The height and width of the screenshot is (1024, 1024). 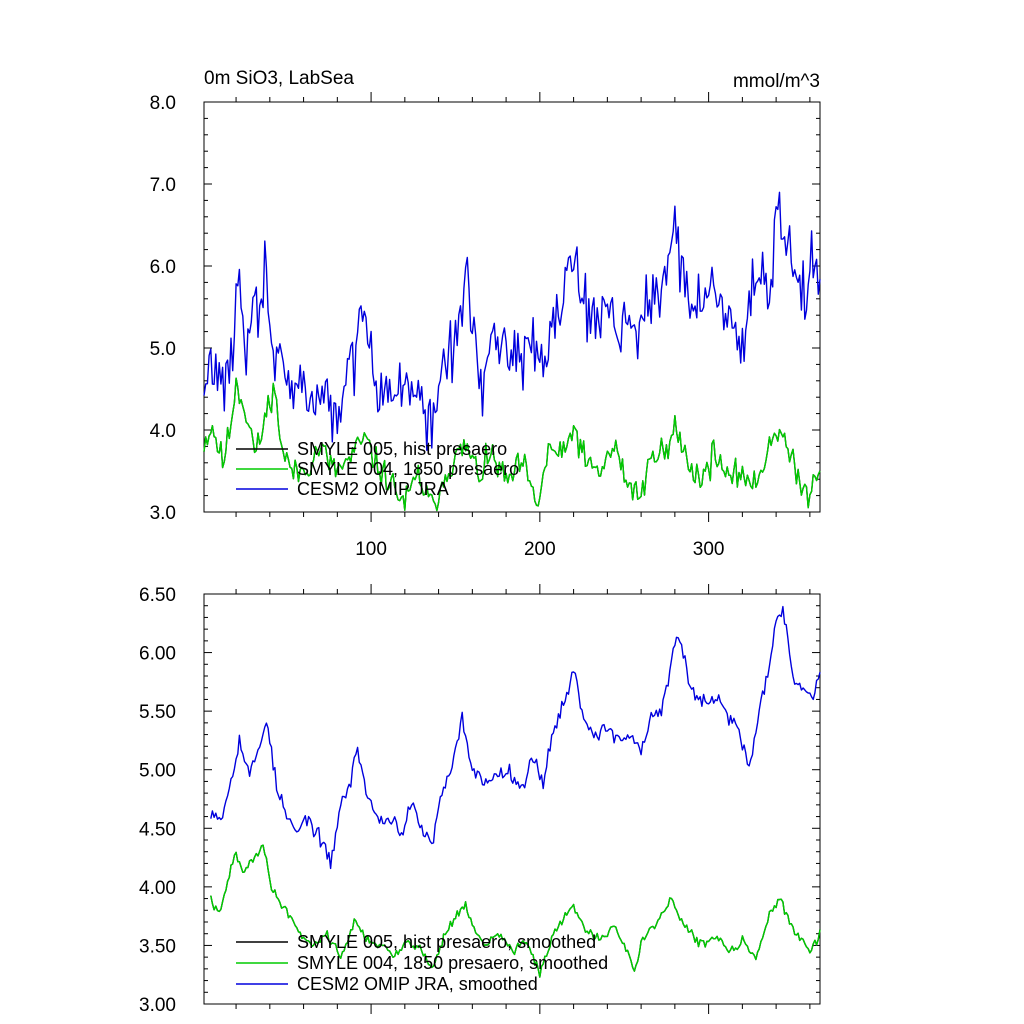 What do you see at coordinates (540, 549) in the screenshot?
I see `x-tick-label: 200` at bounding box center [540, 549].